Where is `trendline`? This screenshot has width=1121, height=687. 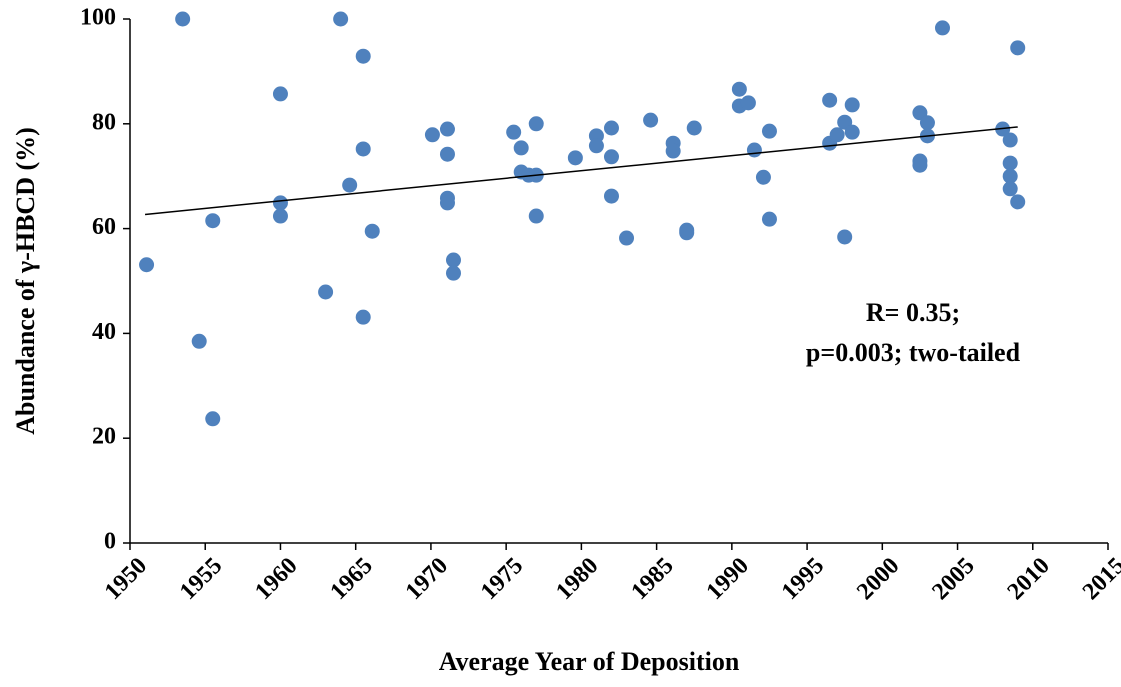
trendline is located at coordinates (581, 171).